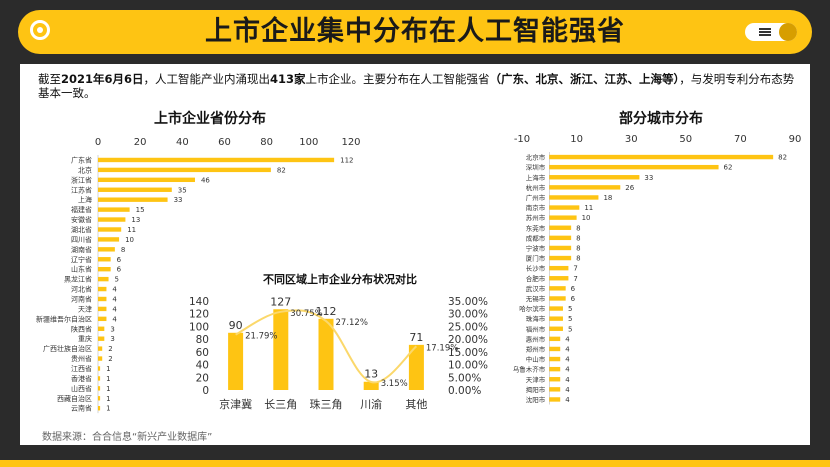  I want to click on city-label: 南京市, so click(536, 207).